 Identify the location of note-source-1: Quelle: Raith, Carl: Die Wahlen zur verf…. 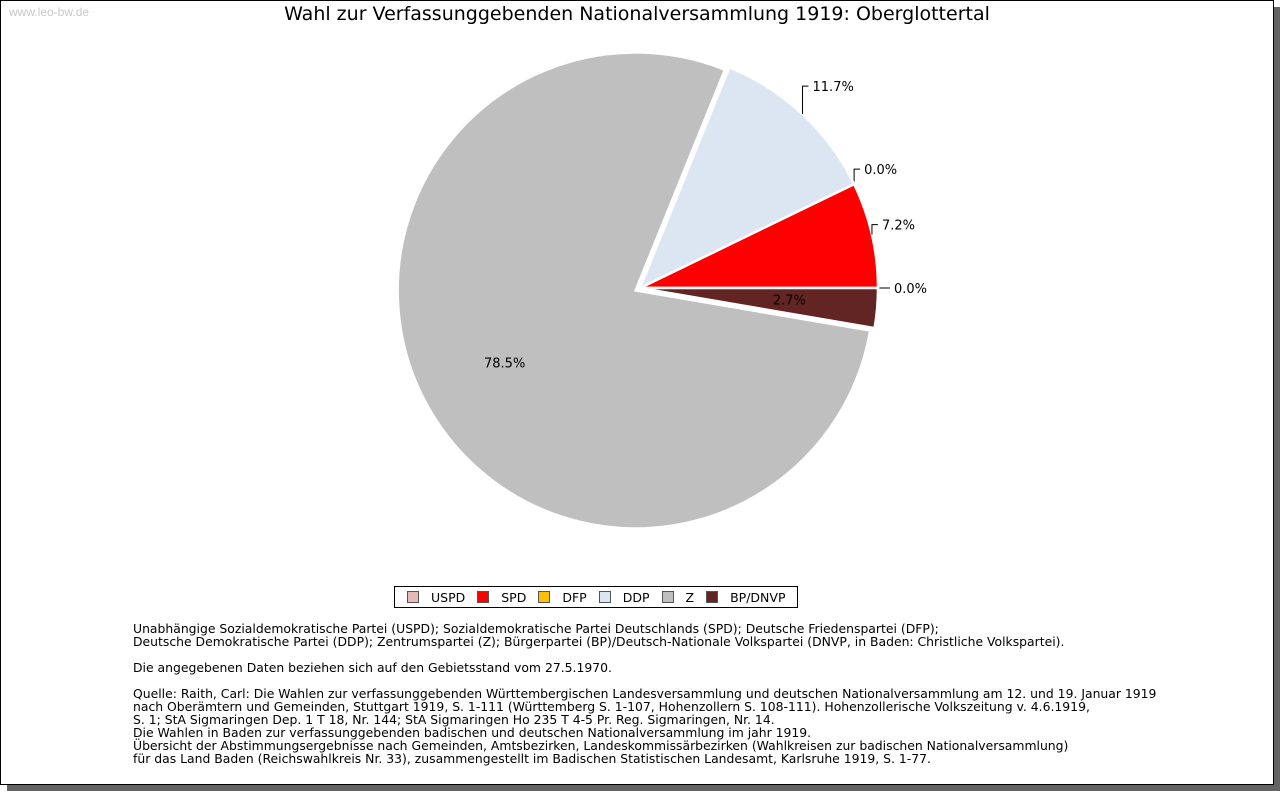
(645, 693).